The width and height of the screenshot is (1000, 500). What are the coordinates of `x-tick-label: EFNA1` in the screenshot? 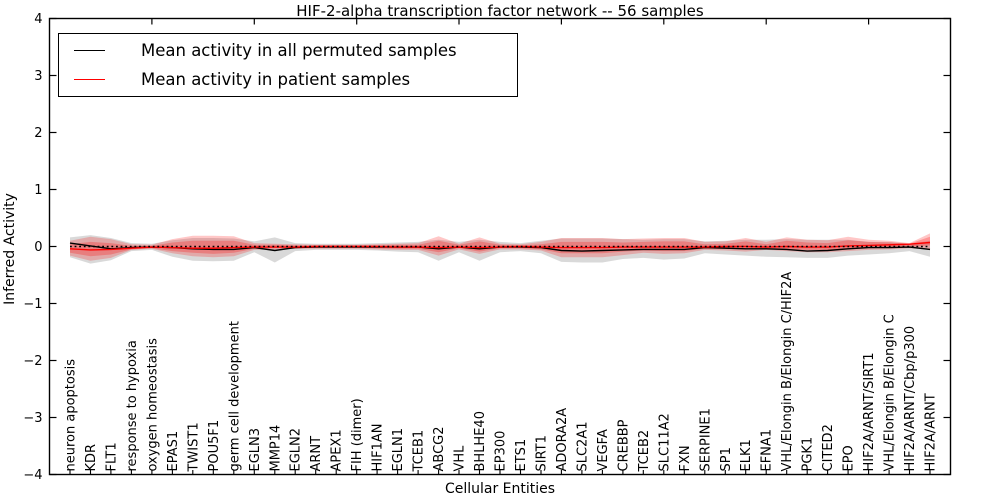 It's located at (767, 450).